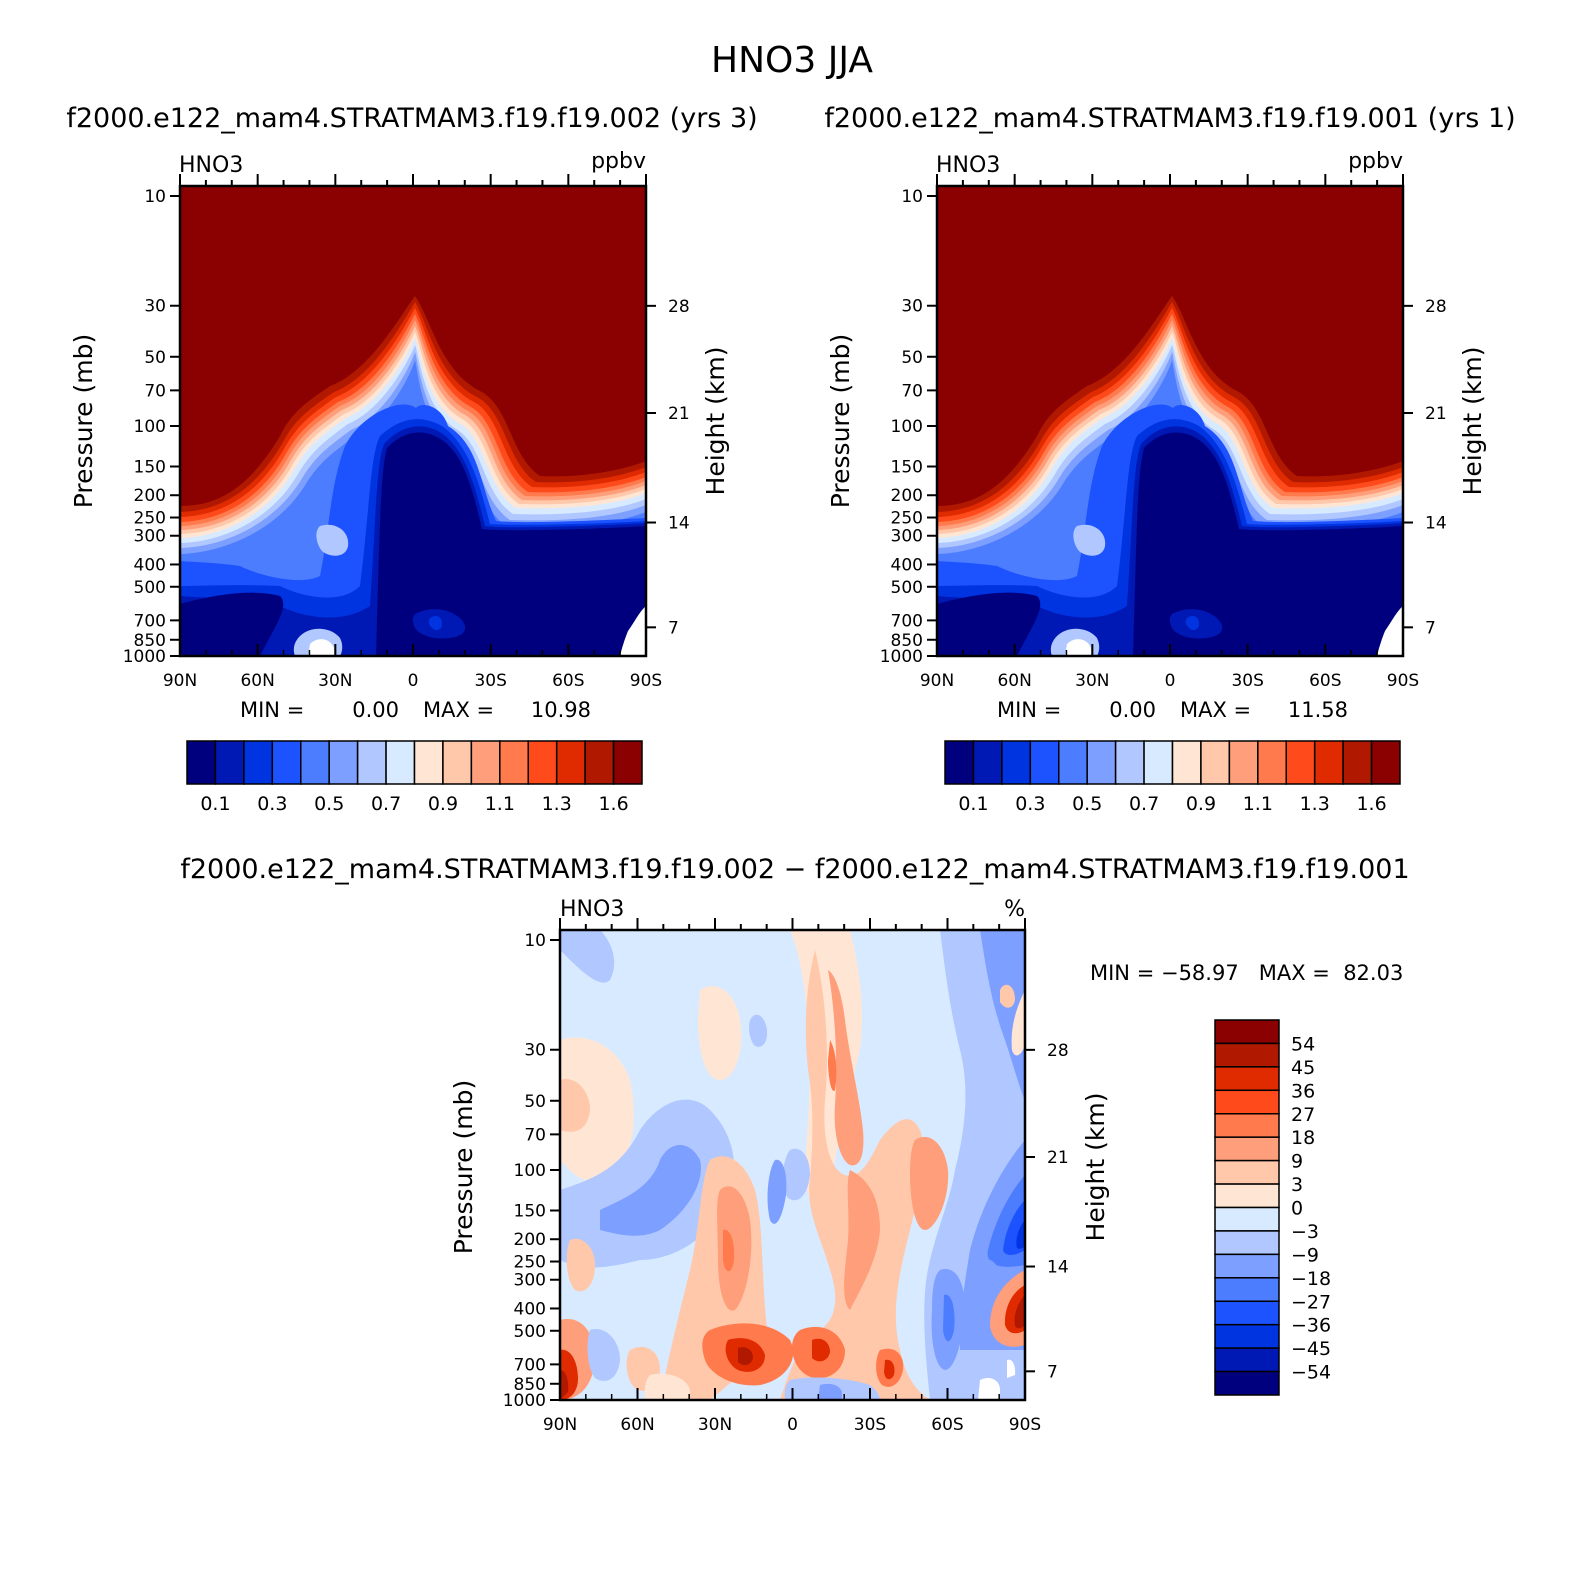 This screenshot has width=1585, height=1588. Describe the element at coordinates (535, 1051) in the screenshot. I see `y-tick-label: 30` at that location.